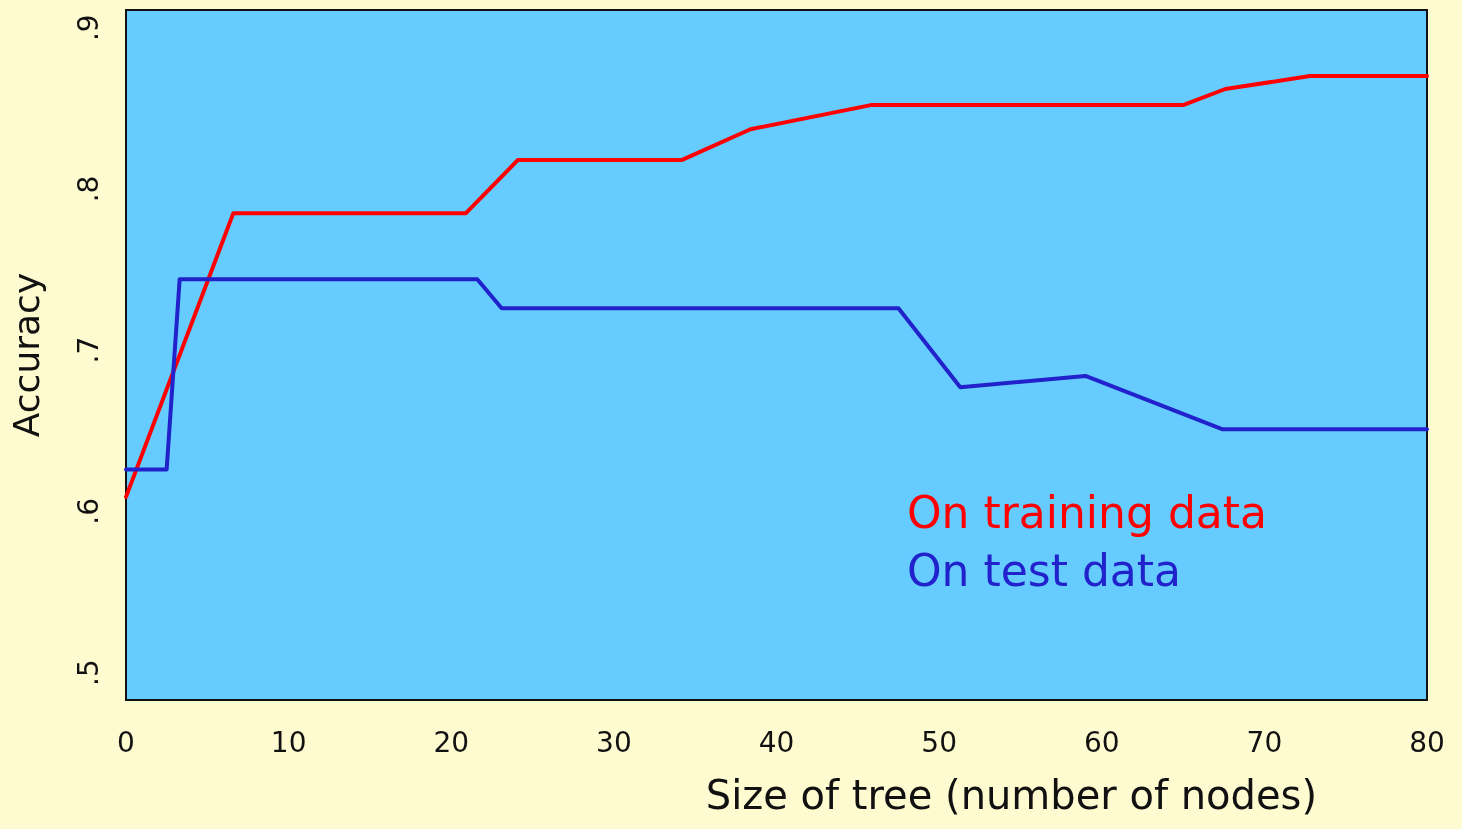  What do you see at coordinates (614, 742) in the screenshot?
I see `x-tick-label: 30` at bounding box center [614, 742].